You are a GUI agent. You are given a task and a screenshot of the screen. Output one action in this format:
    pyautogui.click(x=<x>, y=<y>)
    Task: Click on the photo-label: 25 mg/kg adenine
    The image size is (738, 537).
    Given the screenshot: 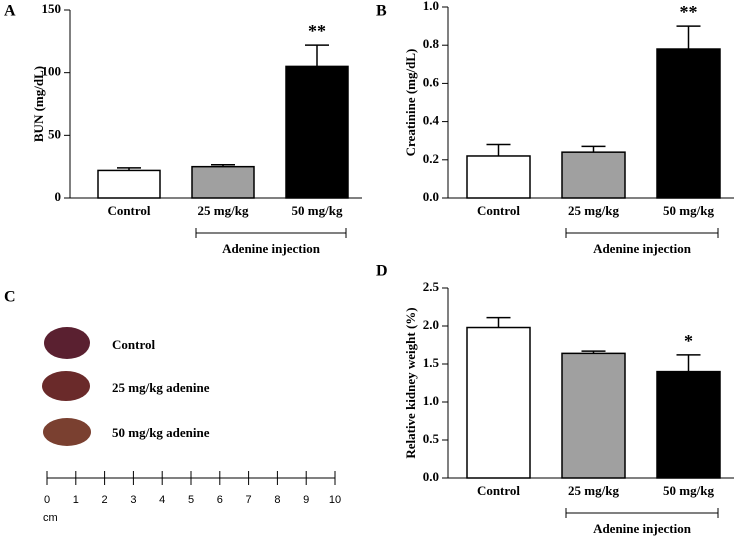 What is the action you would take?
    pyautogui.click(x=161, y=387)
    